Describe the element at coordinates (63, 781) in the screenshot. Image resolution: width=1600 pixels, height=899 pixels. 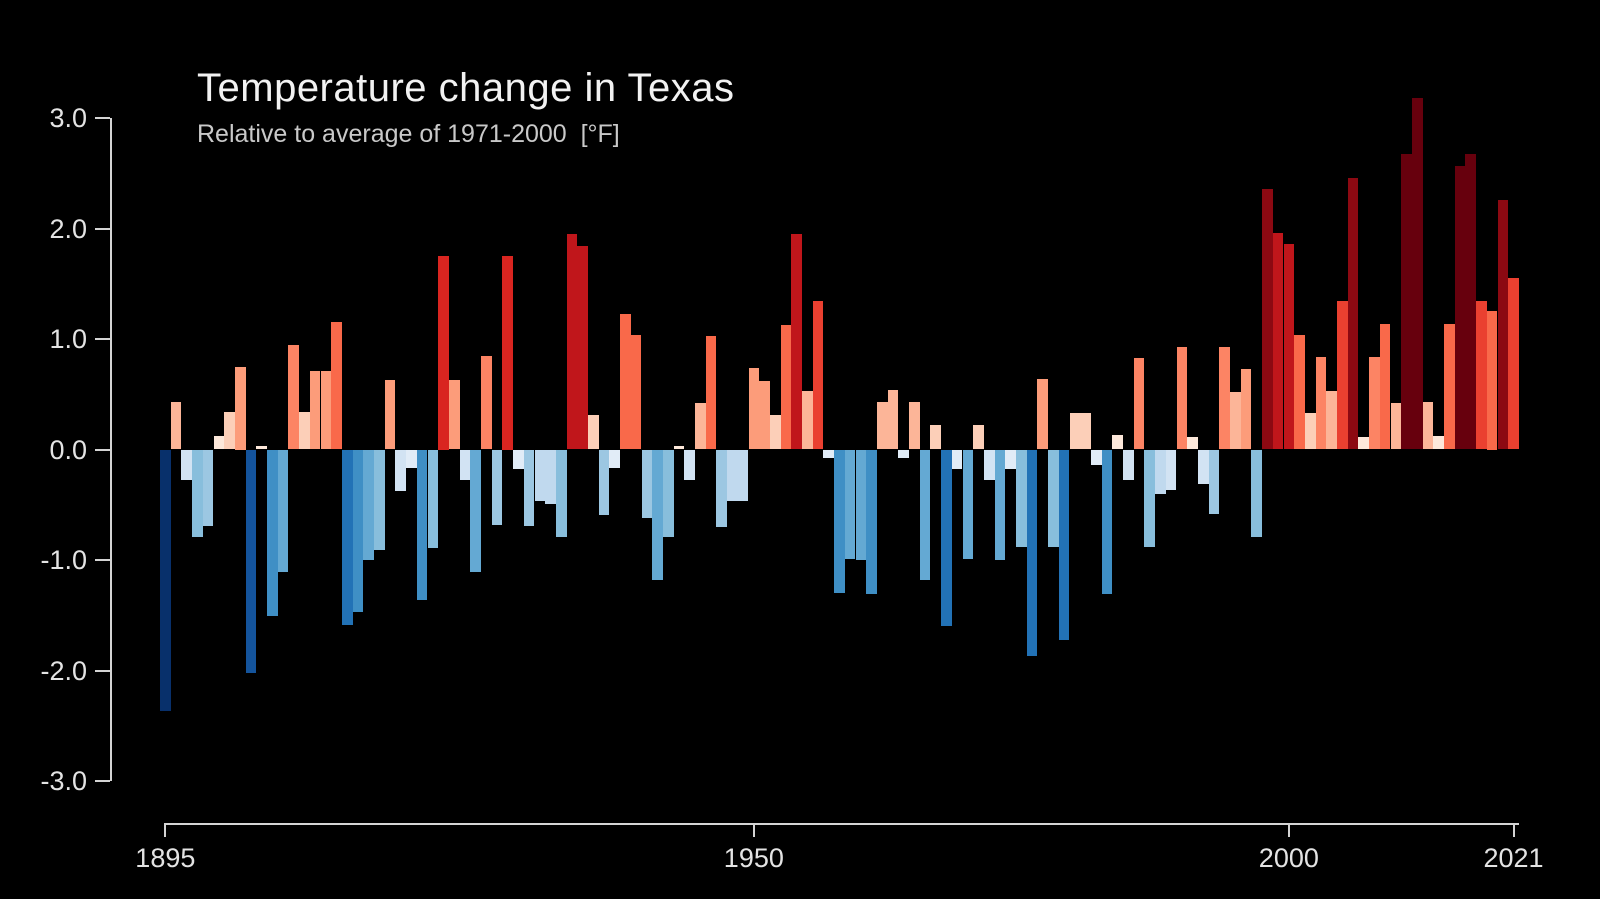
I see `y-tick-label--3.0: -3.0` at that location.